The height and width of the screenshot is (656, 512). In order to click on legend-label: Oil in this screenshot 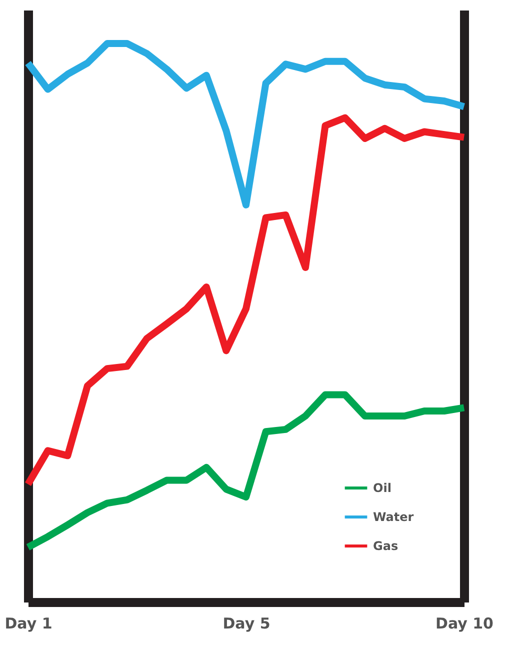, I will do `click(382, 488)`.